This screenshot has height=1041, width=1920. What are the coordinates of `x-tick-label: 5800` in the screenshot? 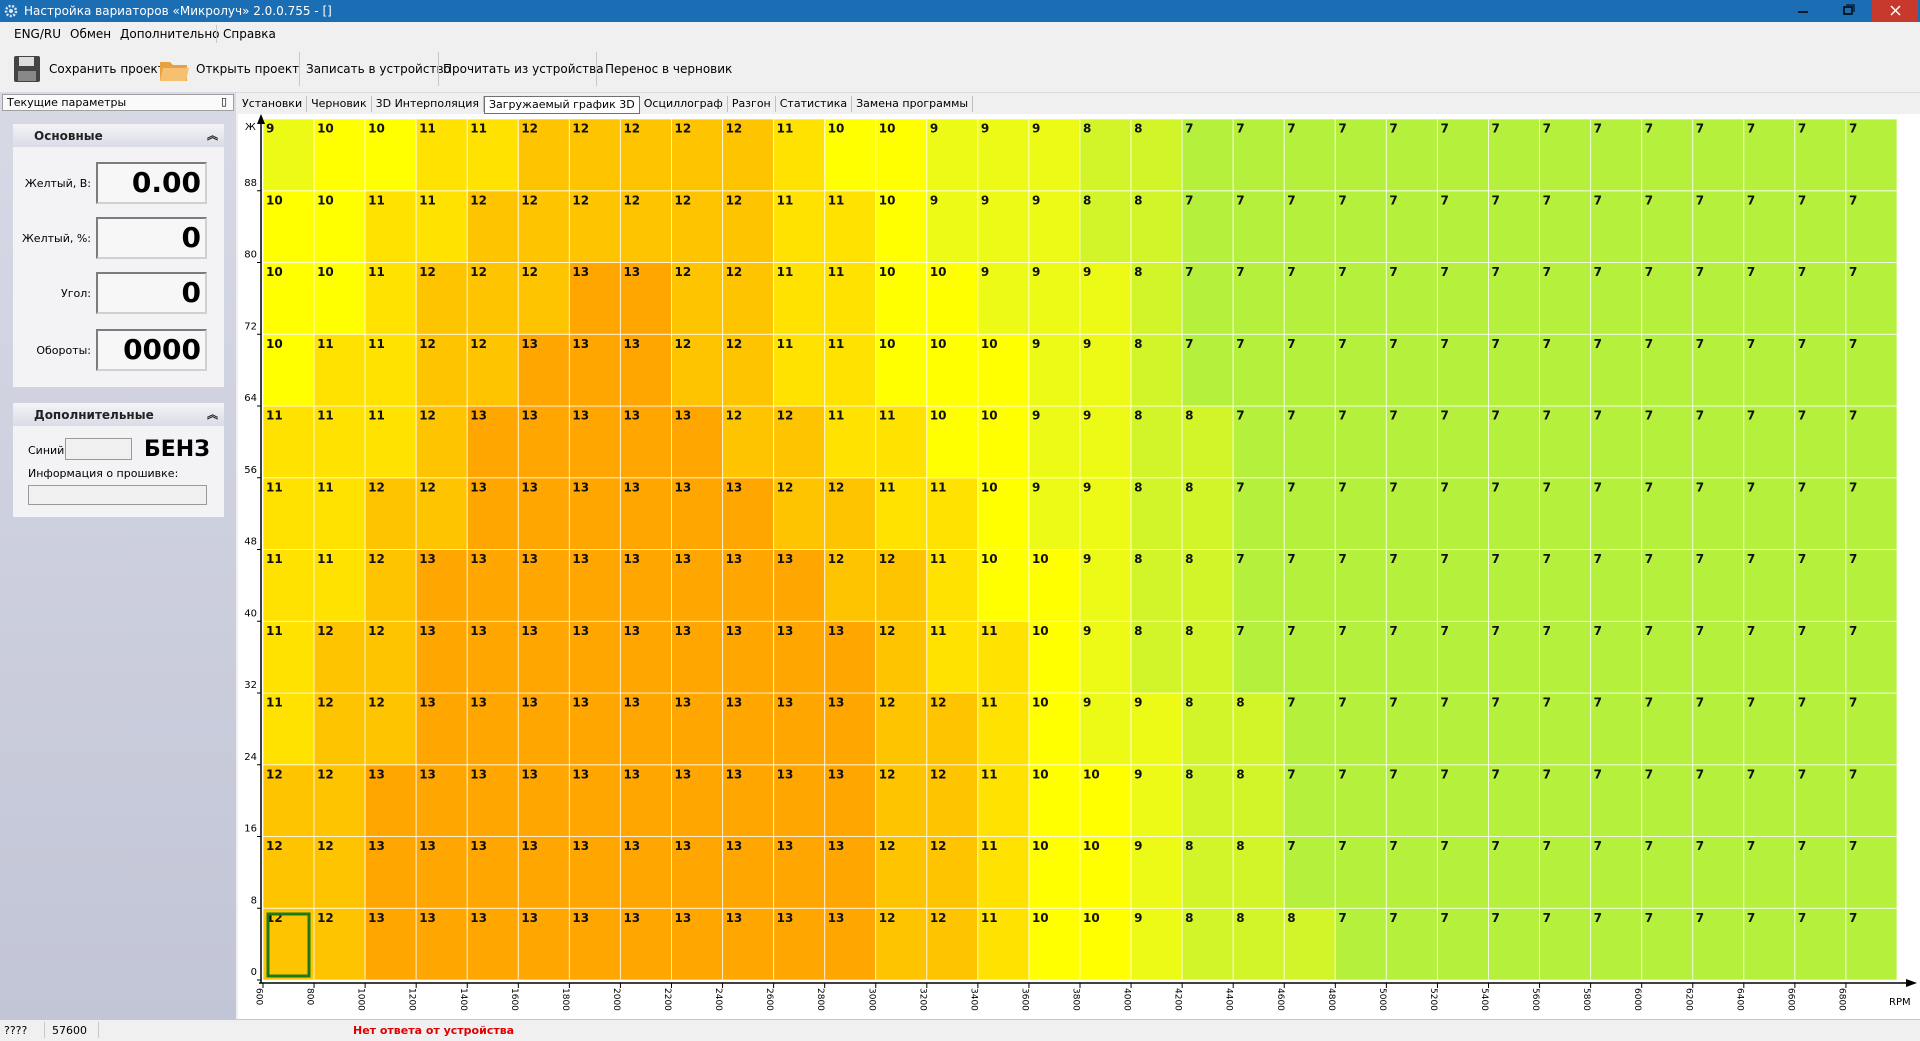 It's located at (1586, 999).